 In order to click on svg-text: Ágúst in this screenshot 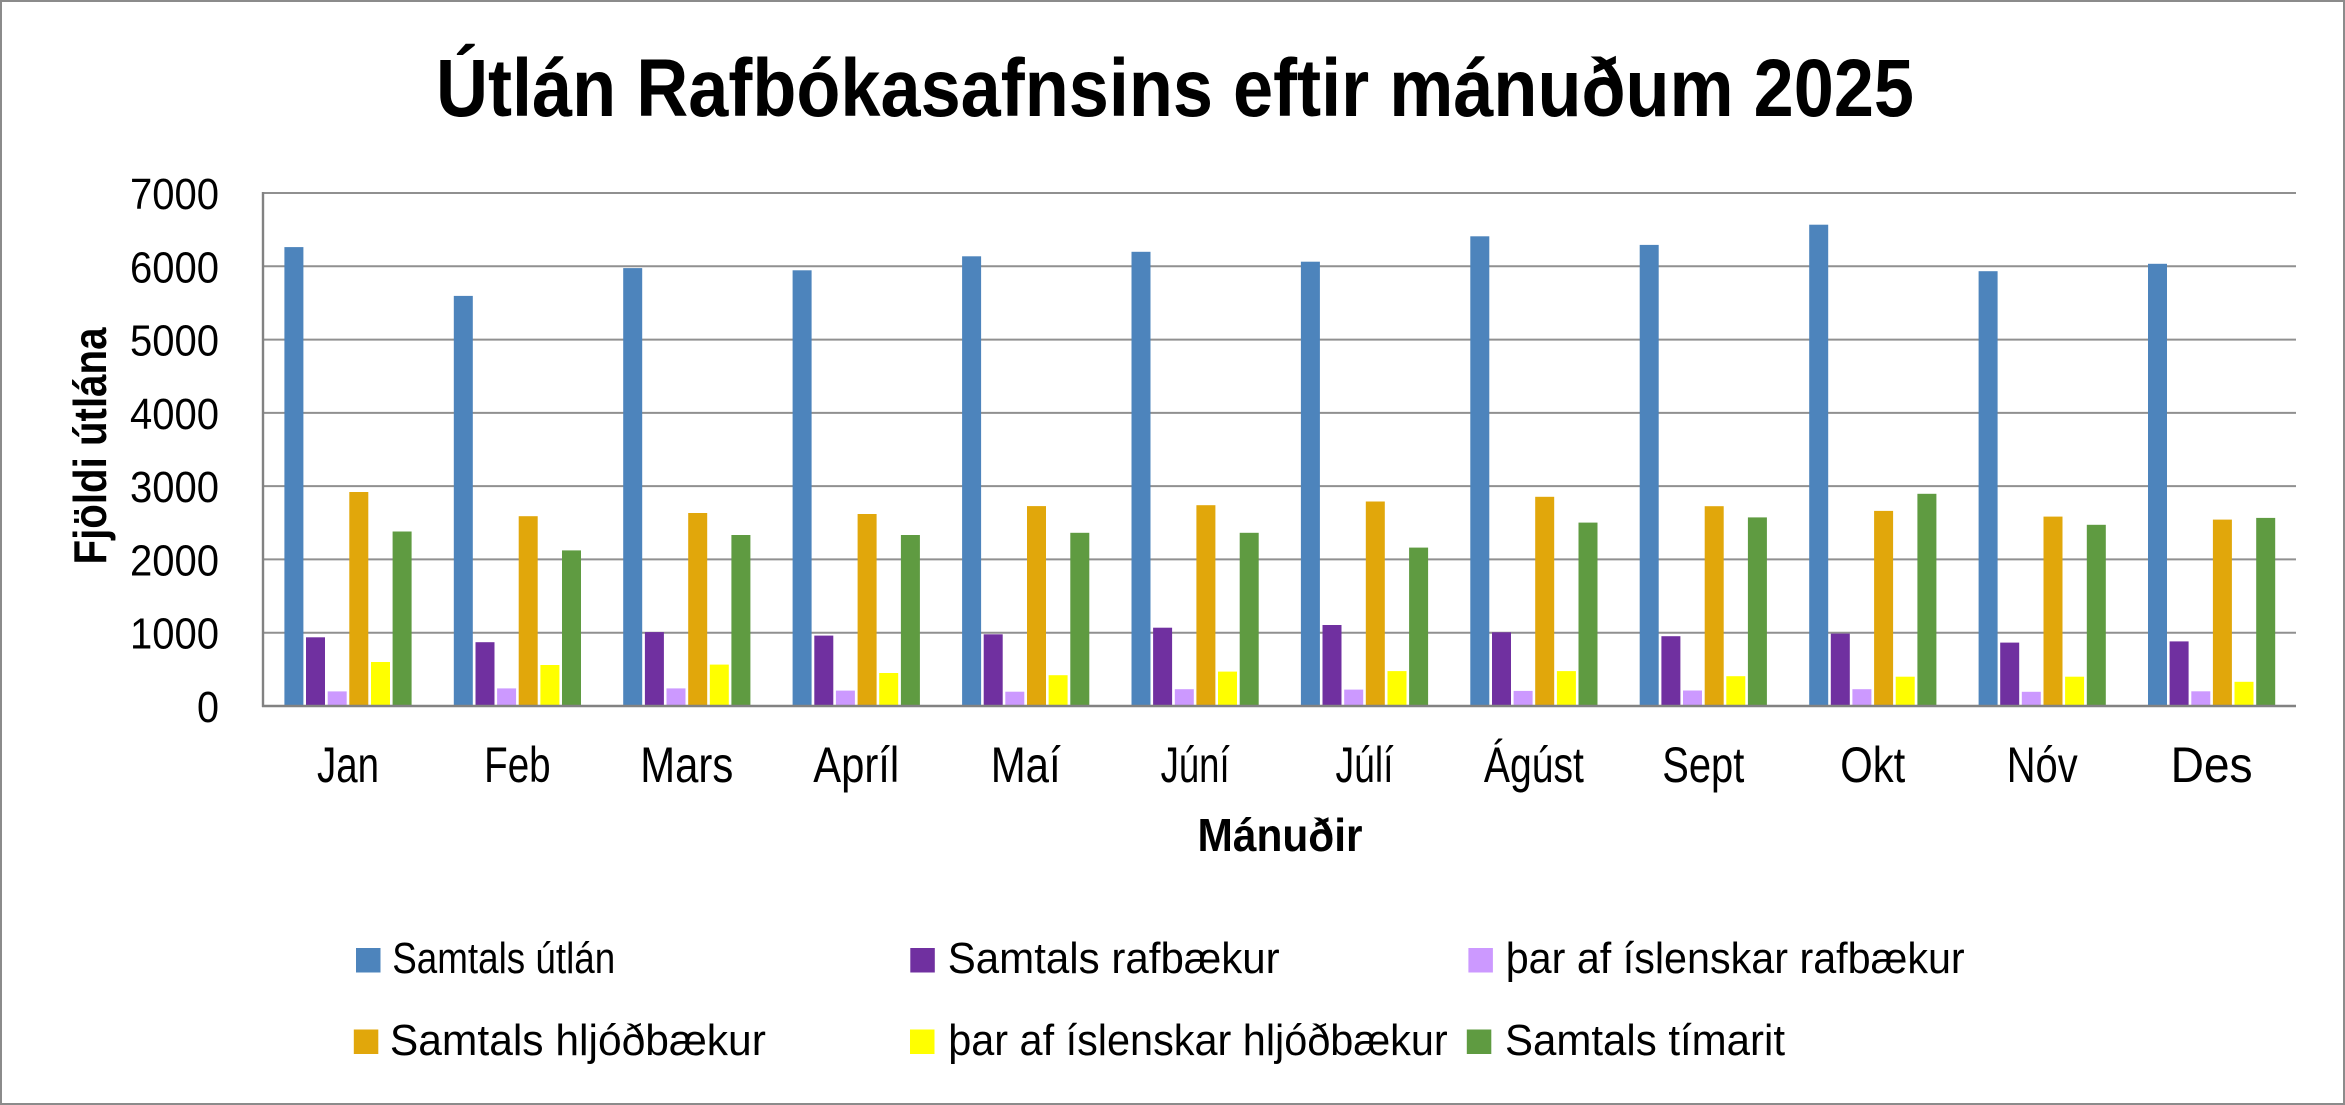, I will do `click(1534, 765)`.